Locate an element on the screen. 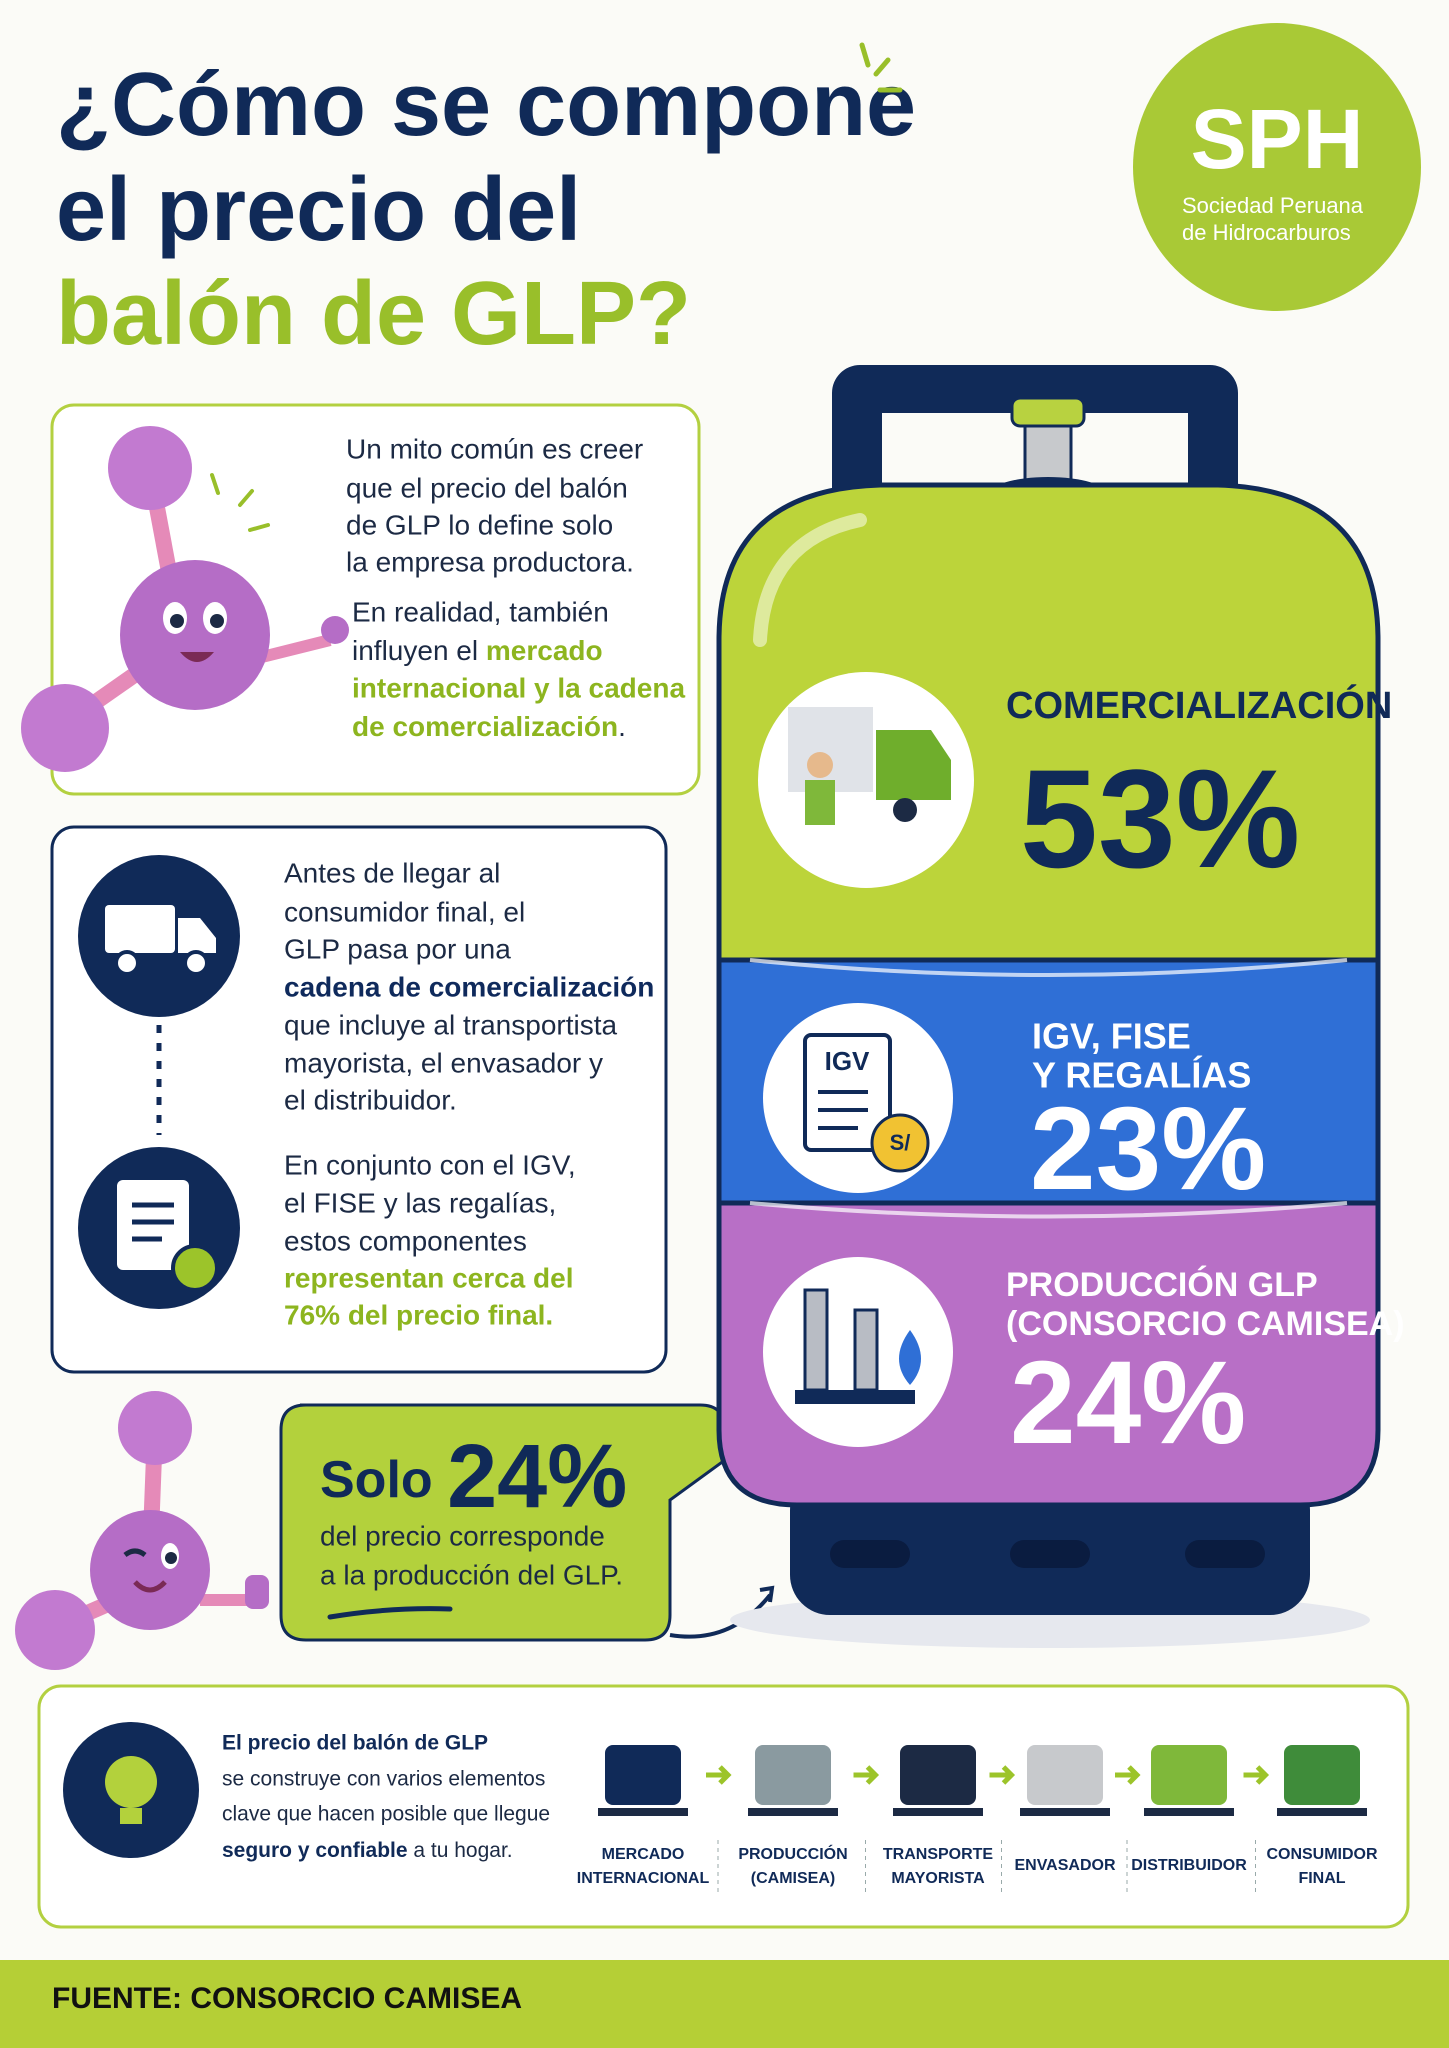  myth-text: Un mito común es creer is located at coordinates (494, 448).